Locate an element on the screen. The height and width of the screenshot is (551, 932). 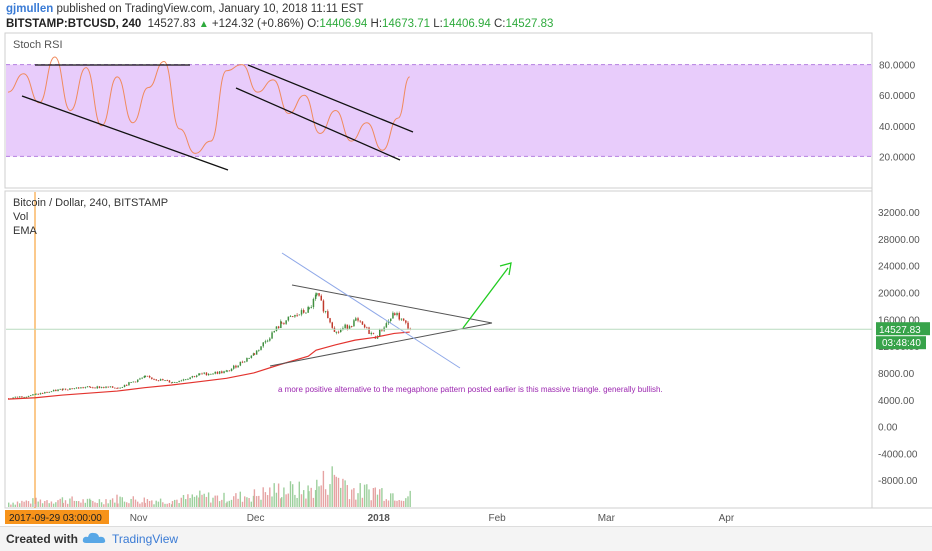
price-tag-label: 14527.83 is located at coordinates (900, 330).